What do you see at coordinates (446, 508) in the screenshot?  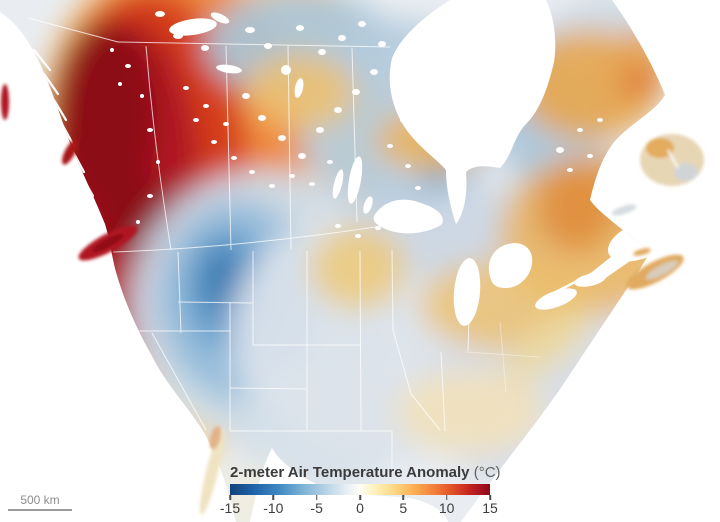 I see `legend-tick-label: 10` at bounding box center [446, 508].